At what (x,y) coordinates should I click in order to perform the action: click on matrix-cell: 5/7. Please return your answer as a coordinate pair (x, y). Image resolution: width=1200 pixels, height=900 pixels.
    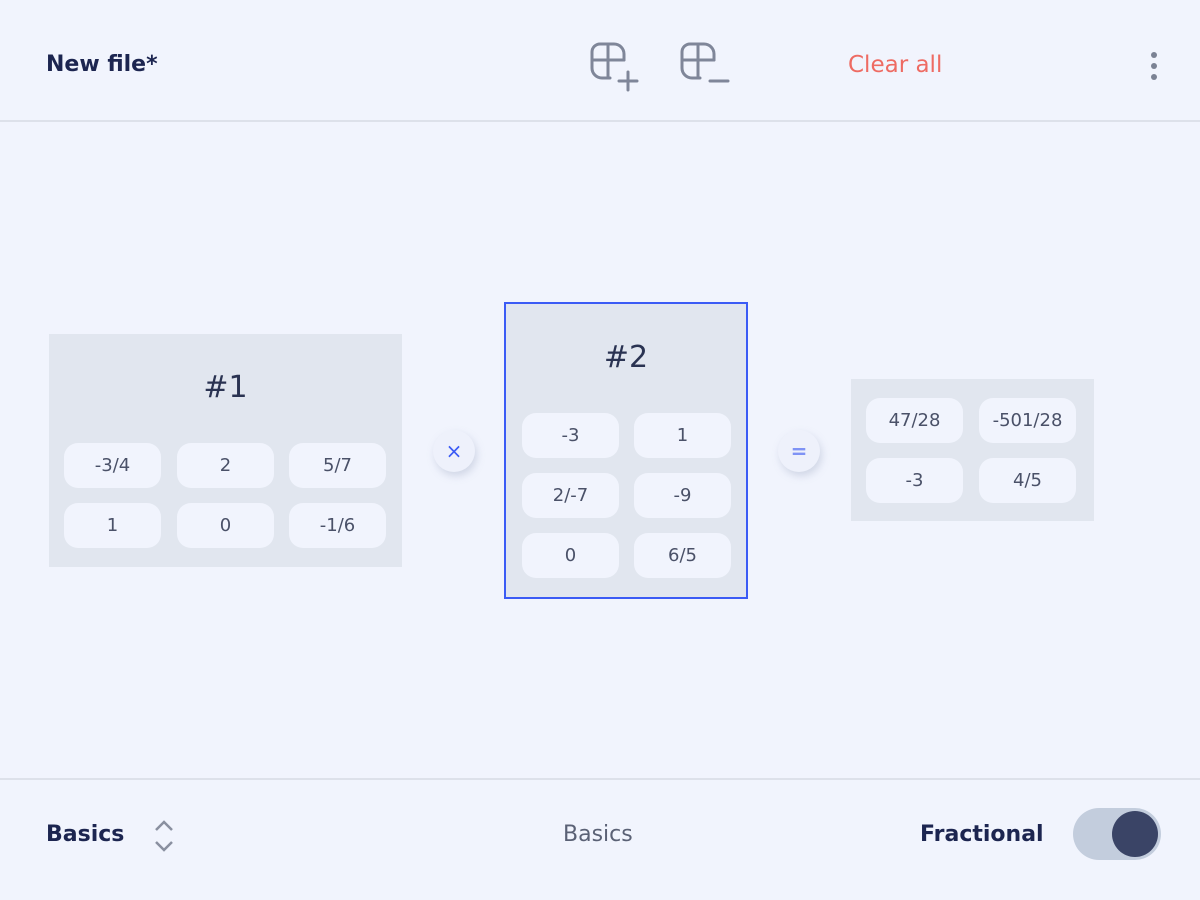
    Looking at the image, I should click on (337, 465).